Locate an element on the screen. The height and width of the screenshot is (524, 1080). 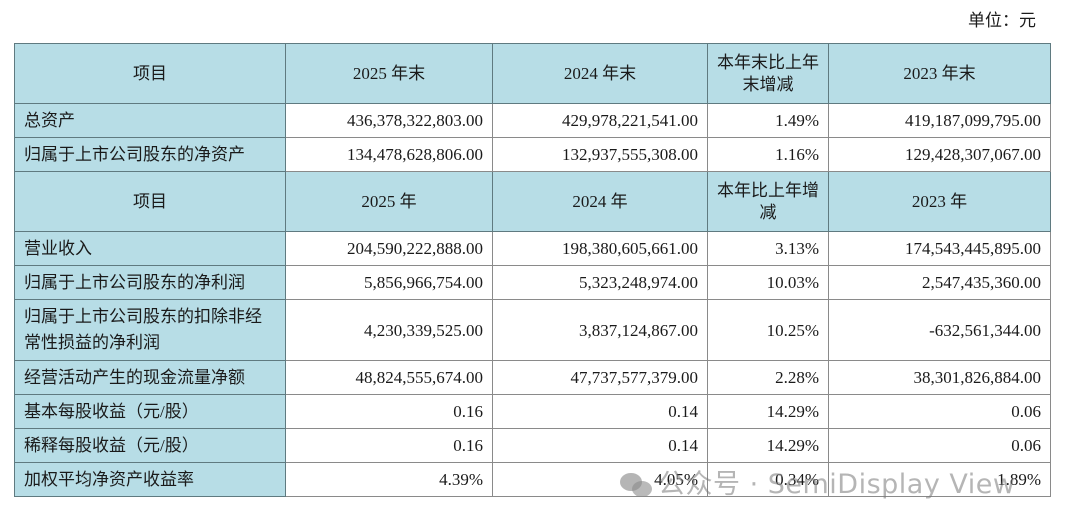
cell-change: 10.03% is located at coordinates (768, 282).